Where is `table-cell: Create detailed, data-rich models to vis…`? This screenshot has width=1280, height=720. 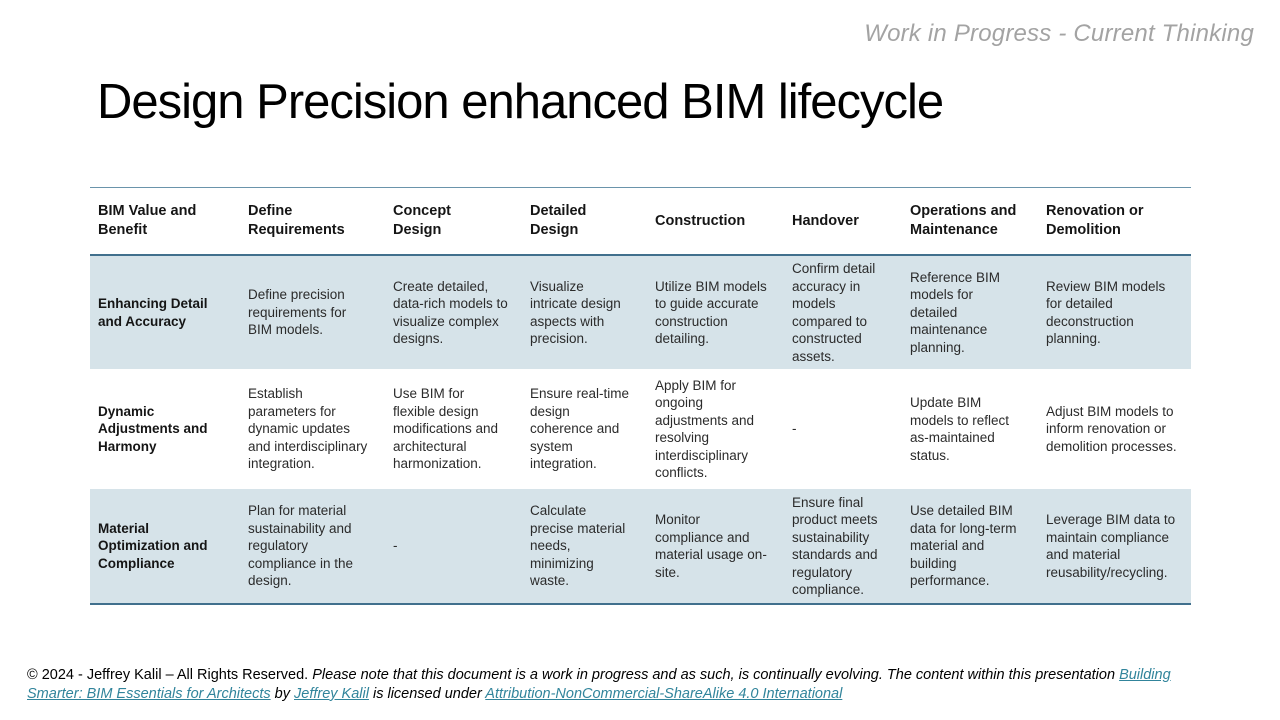 table-cell: Create detailed, data-rich models to vis… is located at coordinates (450, 312).